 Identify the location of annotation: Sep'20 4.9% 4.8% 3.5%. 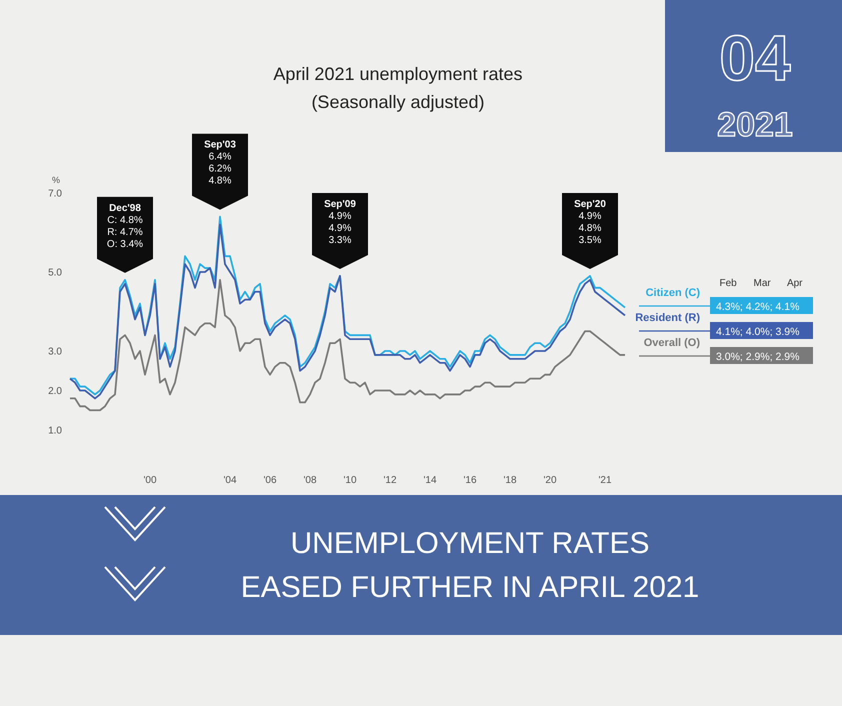
(590, 222).